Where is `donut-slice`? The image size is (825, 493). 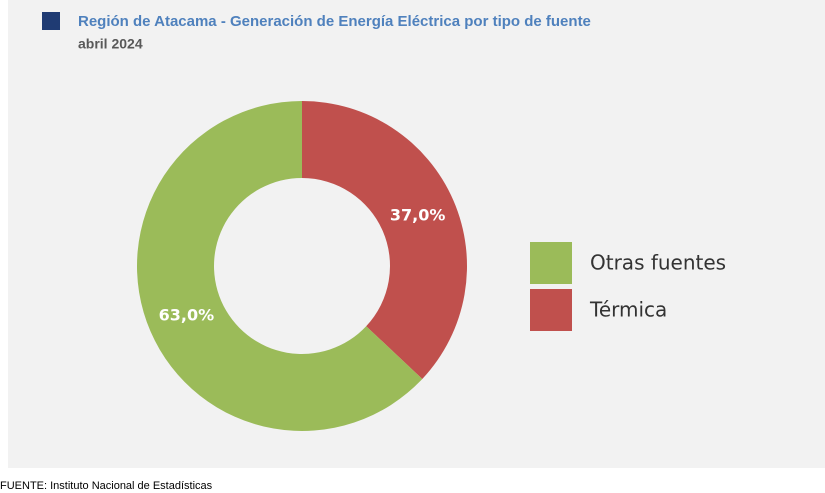
donut-slice is located at coordinates (384, 240).